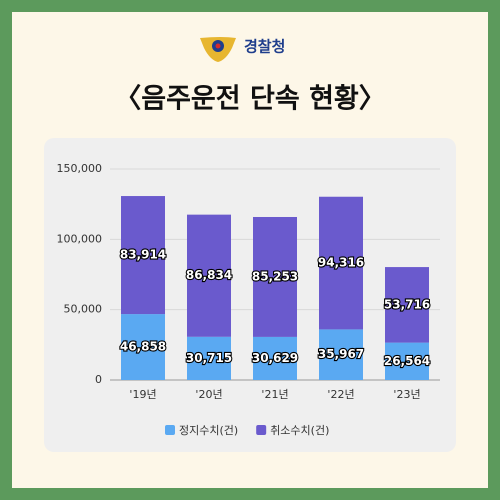  I want to click on y-tick-label: 50,000, so click(83, 309).